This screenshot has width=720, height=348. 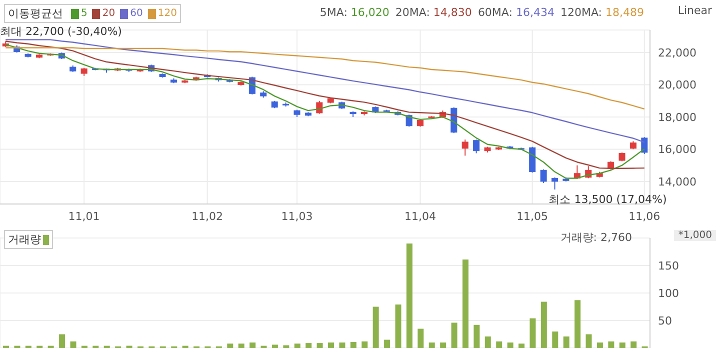 I want to click on text: Linear, so click(x=695, y=10).